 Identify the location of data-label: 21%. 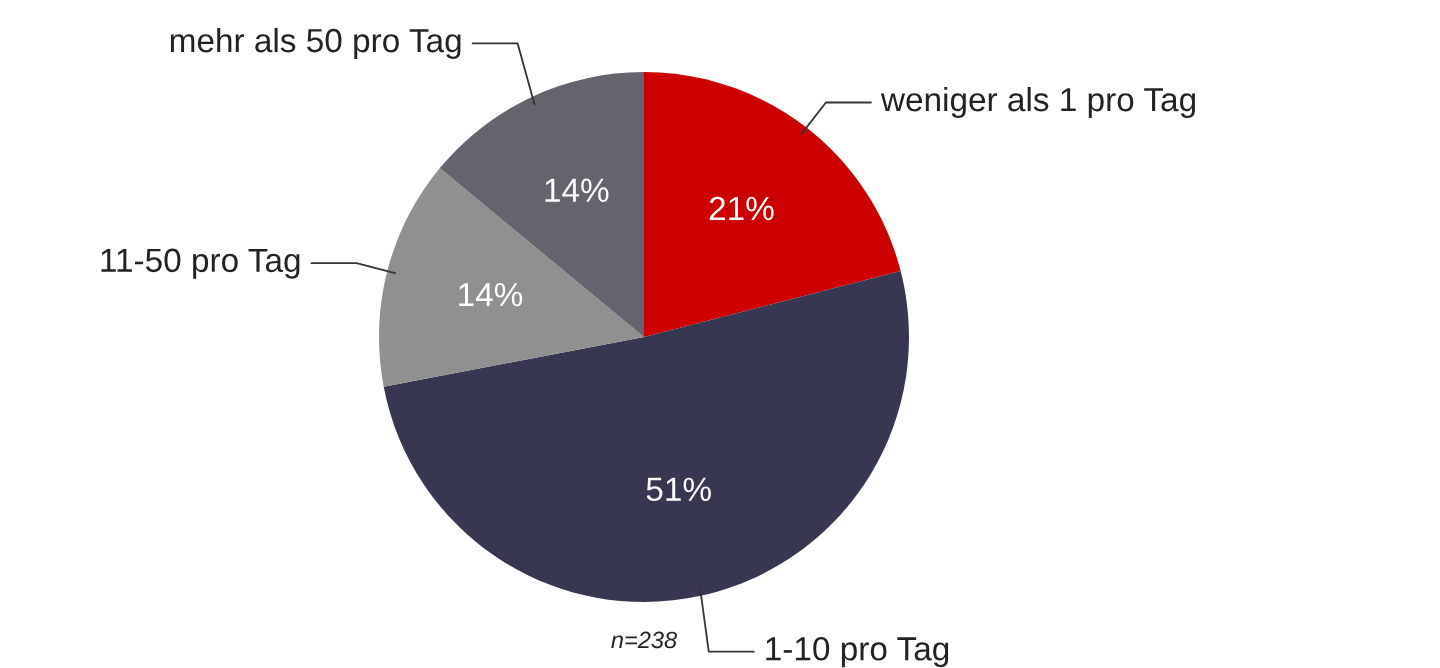
(741, 208).